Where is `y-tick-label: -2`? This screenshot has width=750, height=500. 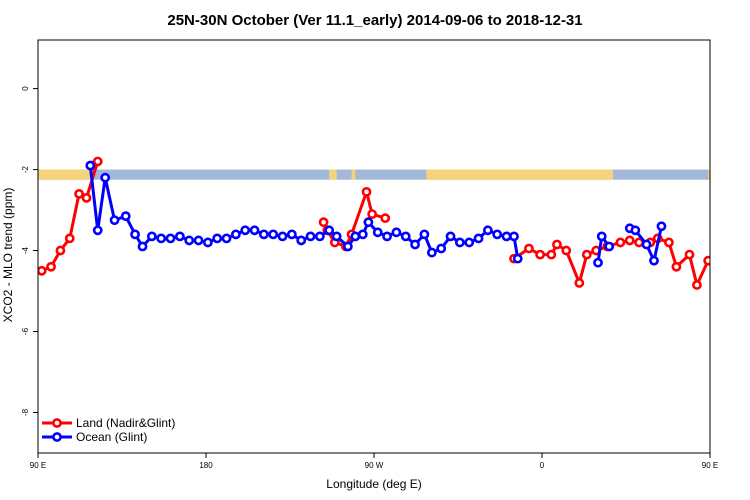 y-tick-label: -2 is located at coordinates (25, 169).